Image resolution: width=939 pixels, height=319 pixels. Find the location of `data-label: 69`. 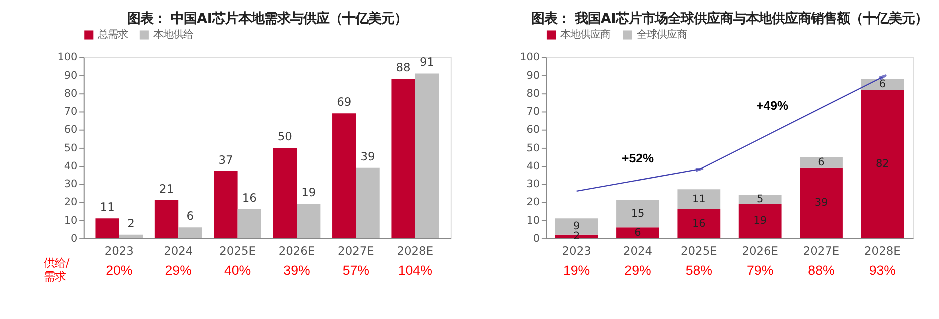

data-label: 69 is located at coordinates (344, 101).